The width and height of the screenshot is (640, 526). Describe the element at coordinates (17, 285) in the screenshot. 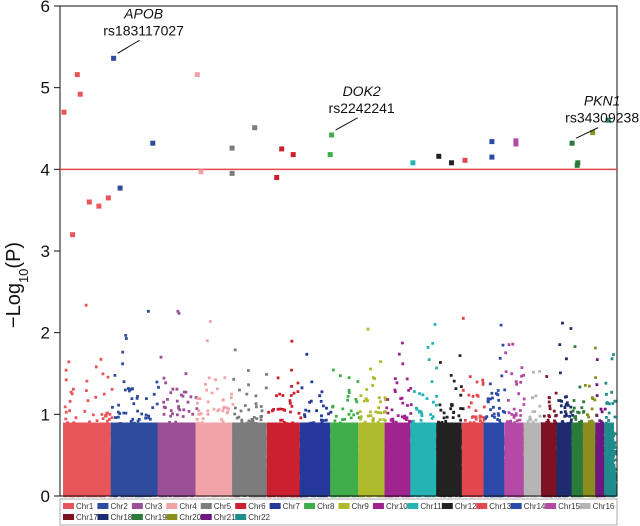

I see `y-axis-label: −Log10(P)` at that location.